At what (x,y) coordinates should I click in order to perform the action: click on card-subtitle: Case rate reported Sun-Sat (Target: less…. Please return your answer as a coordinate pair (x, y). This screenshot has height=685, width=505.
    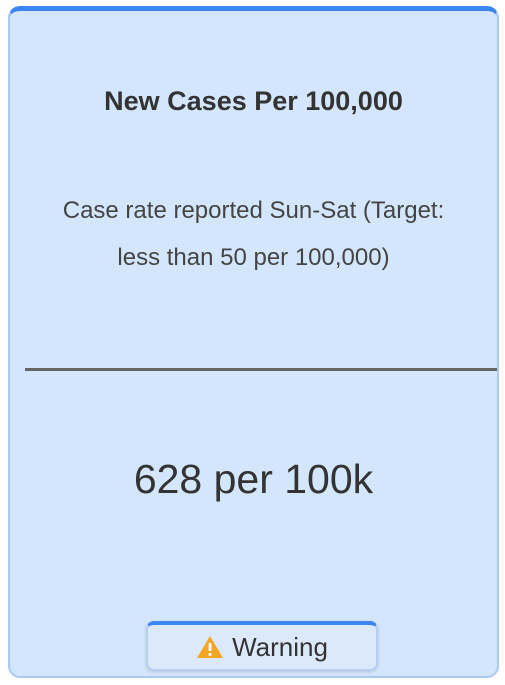
    Looking at the image, I should click on (253, 234).